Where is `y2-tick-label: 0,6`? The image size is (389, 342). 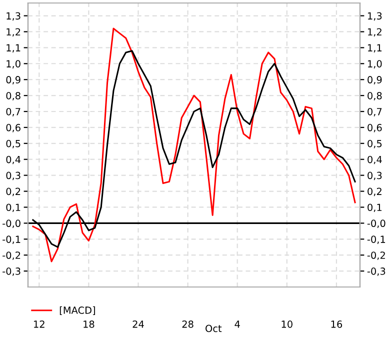 y2-tick-label: 0,6 is located at coordinates (375, 128).